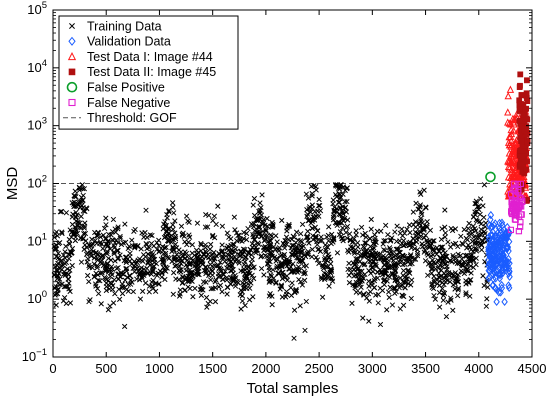  I want to click on legend-label: Test Data I: Image #44, so click(150, 57).